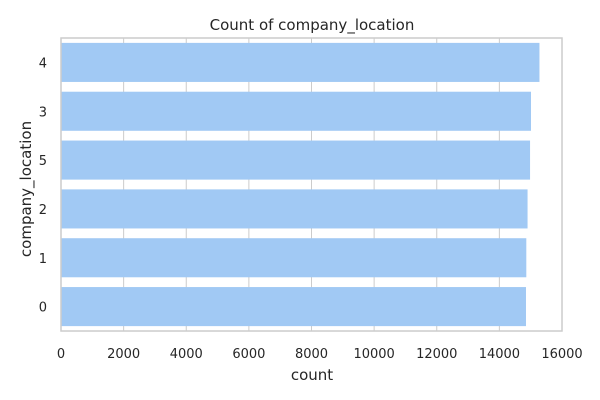 The width and height of the screenshot is (600, 400). I want to click on y-tick-label: 2, so click(43, 210).